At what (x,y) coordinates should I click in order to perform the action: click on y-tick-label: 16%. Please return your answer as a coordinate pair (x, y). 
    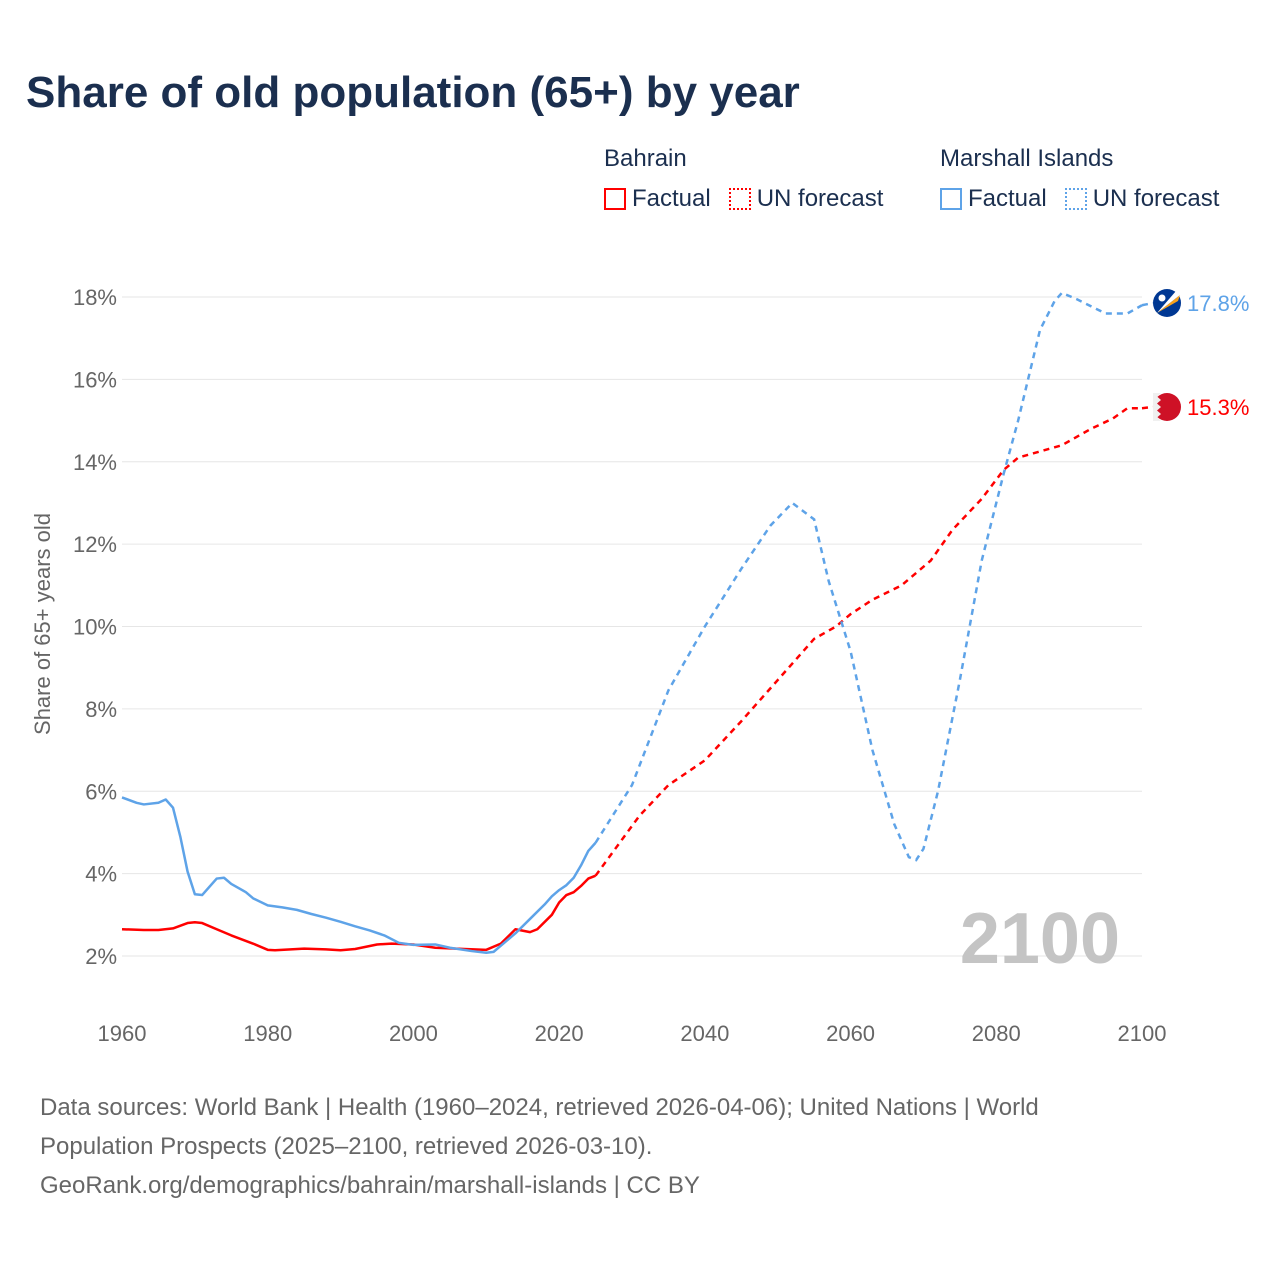
    Looking at the image, I should click on (95, 379).